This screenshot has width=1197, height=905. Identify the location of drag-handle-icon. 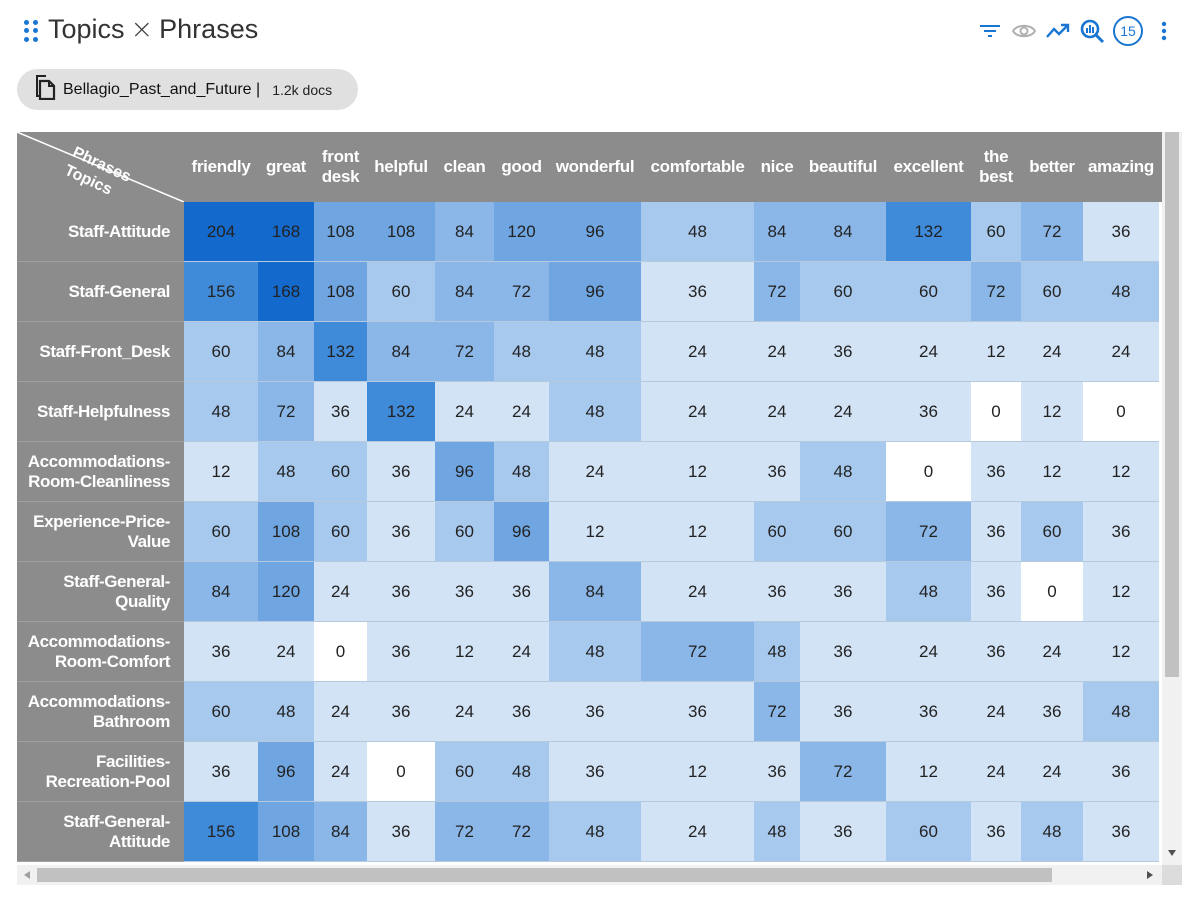
(31, 31).